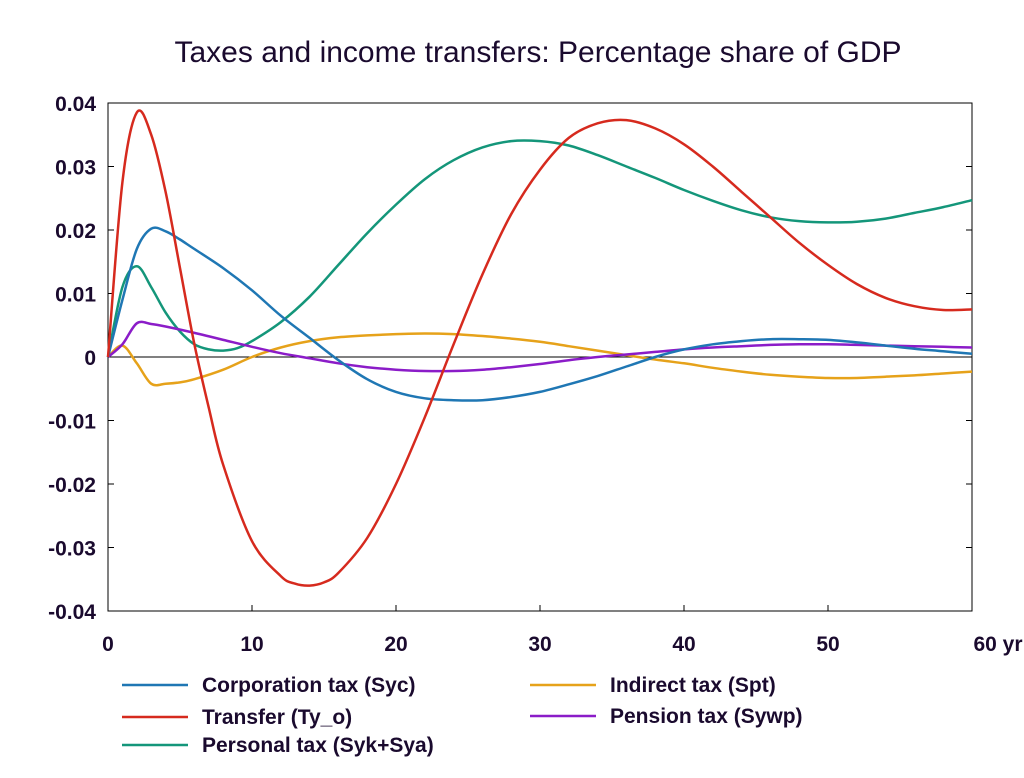 This screenshot has height=778, width=1024. Describe the element at coordinates (72, 422) in the screenshot. I see `y-tick-label: -0.01` at that location.